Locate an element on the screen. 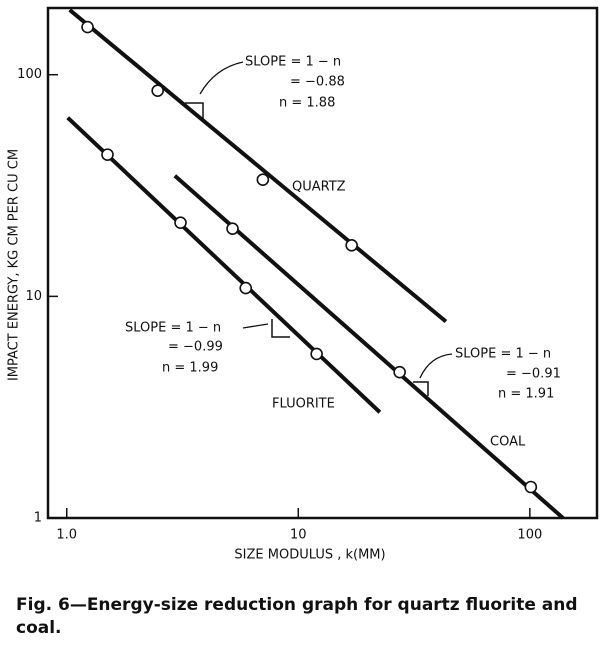 The width and height of the screenshot is (603, 645). y-tick-label: 1 is located at coordinates (38, 518).